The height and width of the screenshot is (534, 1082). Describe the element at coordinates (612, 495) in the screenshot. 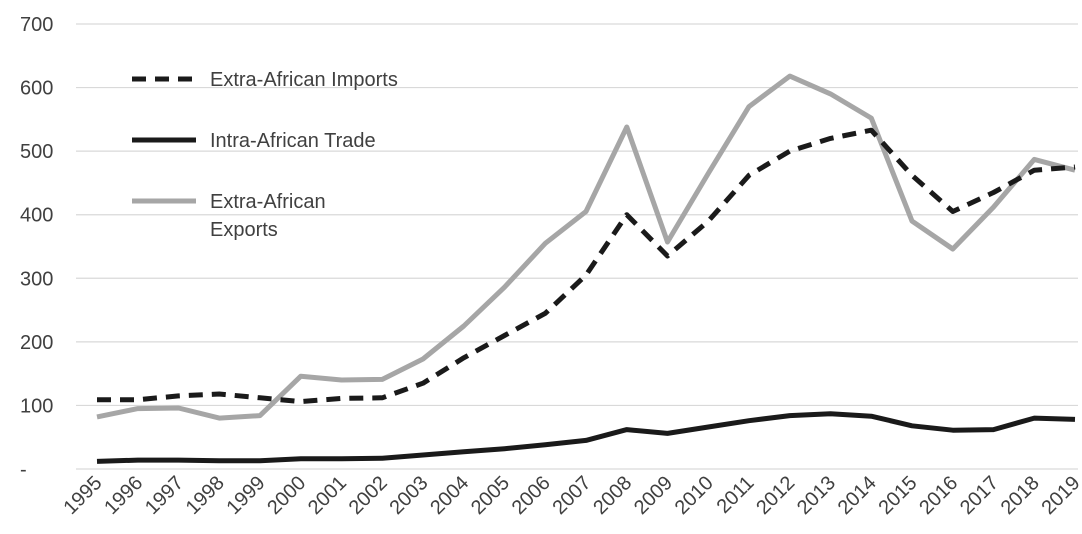

I see `x-tick-label: 2008` at that location.